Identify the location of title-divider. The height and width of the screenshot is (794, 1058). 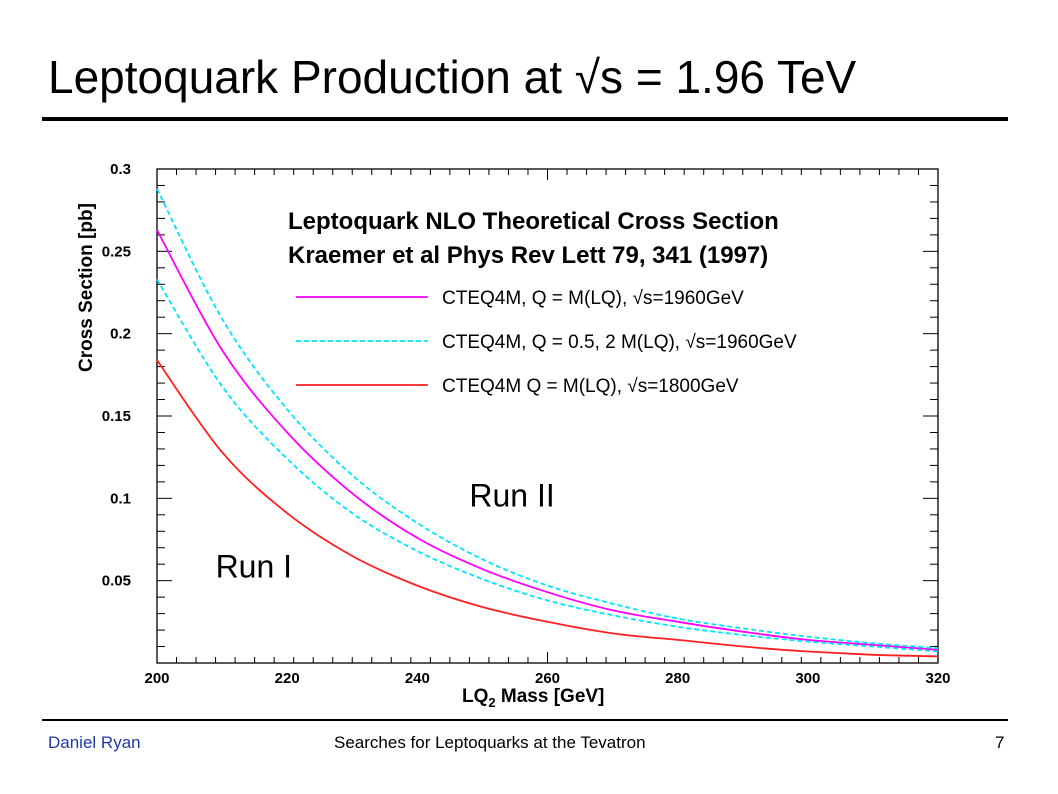
(525, 119).